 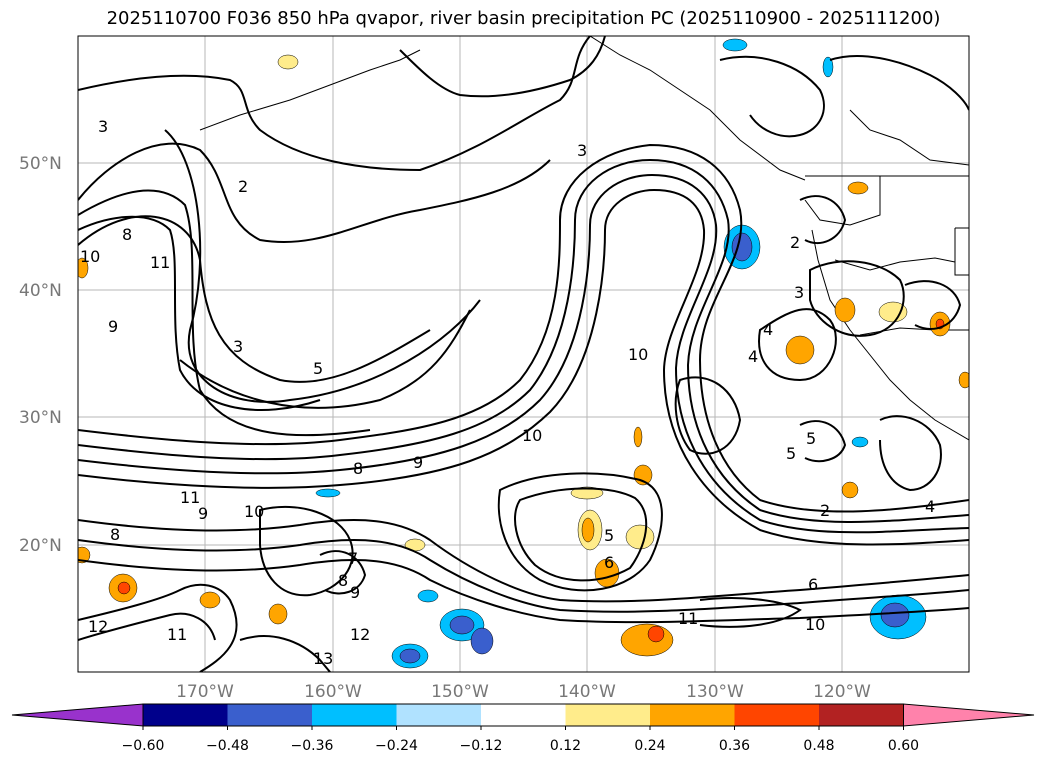 I want to click on colorbar-extend-low, so click(x=77, y=715).